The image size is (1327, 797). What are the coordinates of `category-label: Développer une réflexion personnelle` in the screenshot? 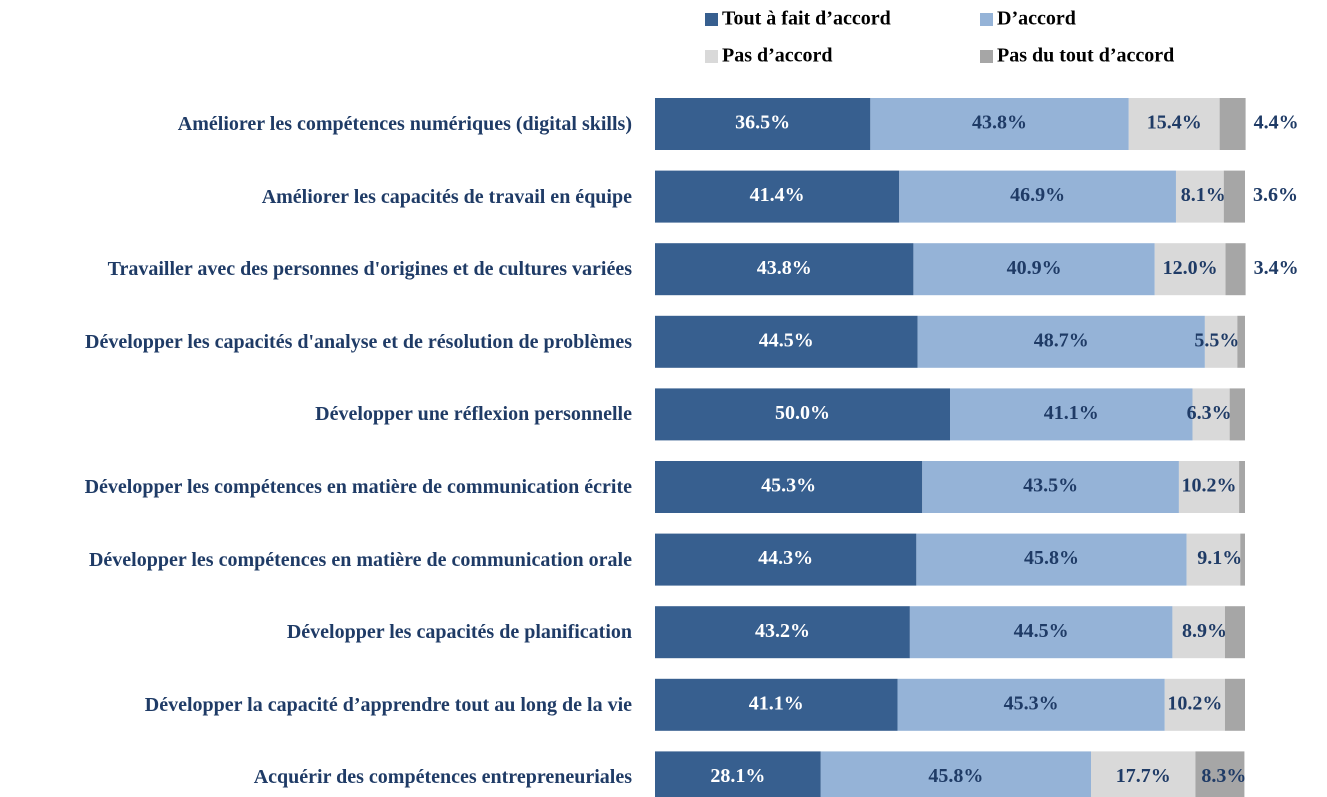 It's located at (473, 414).